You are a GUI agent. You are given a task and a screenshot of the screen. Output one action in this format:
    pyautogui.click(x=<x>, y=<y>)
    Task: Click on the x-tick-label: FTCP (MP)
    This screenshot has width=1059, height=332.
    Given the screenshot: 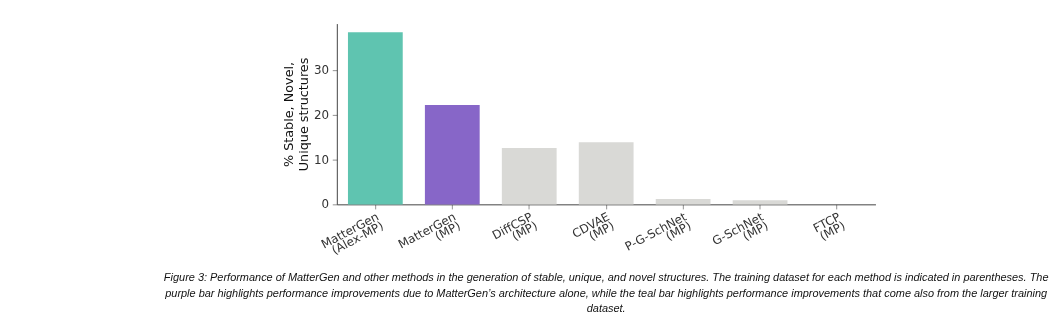 What is the action you would take?
    pyautogui.click(x=829, y=226)
    